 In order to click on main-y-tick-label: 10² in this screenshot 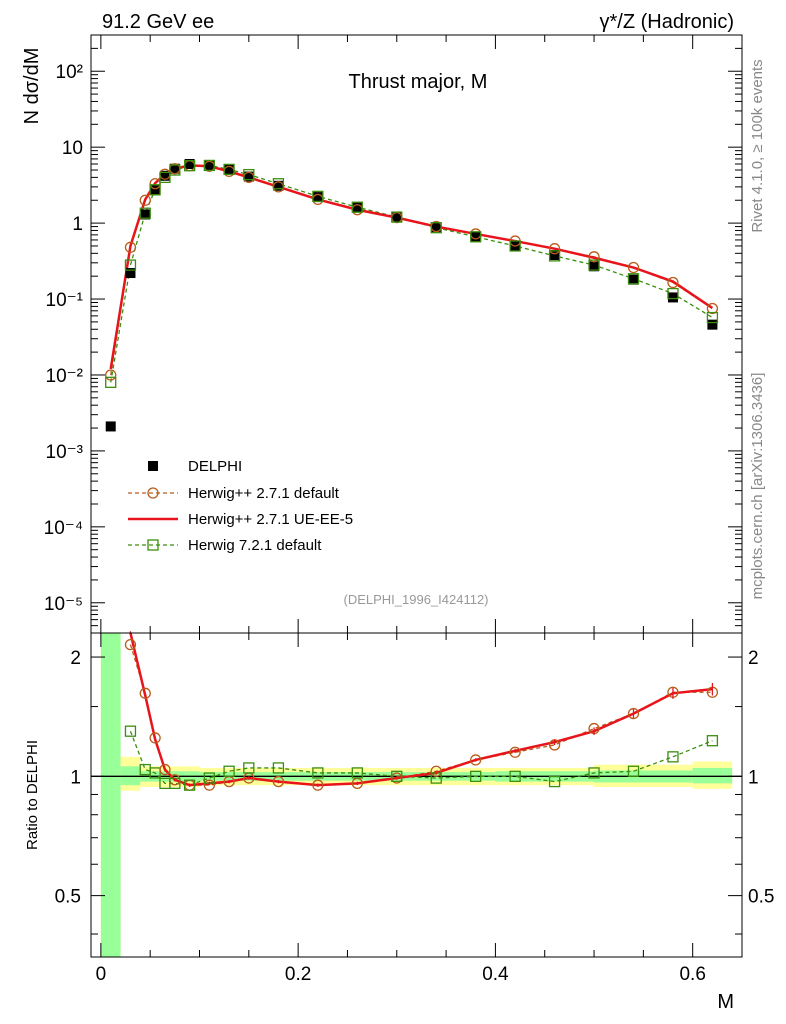, I will do `click(69, 72)`.